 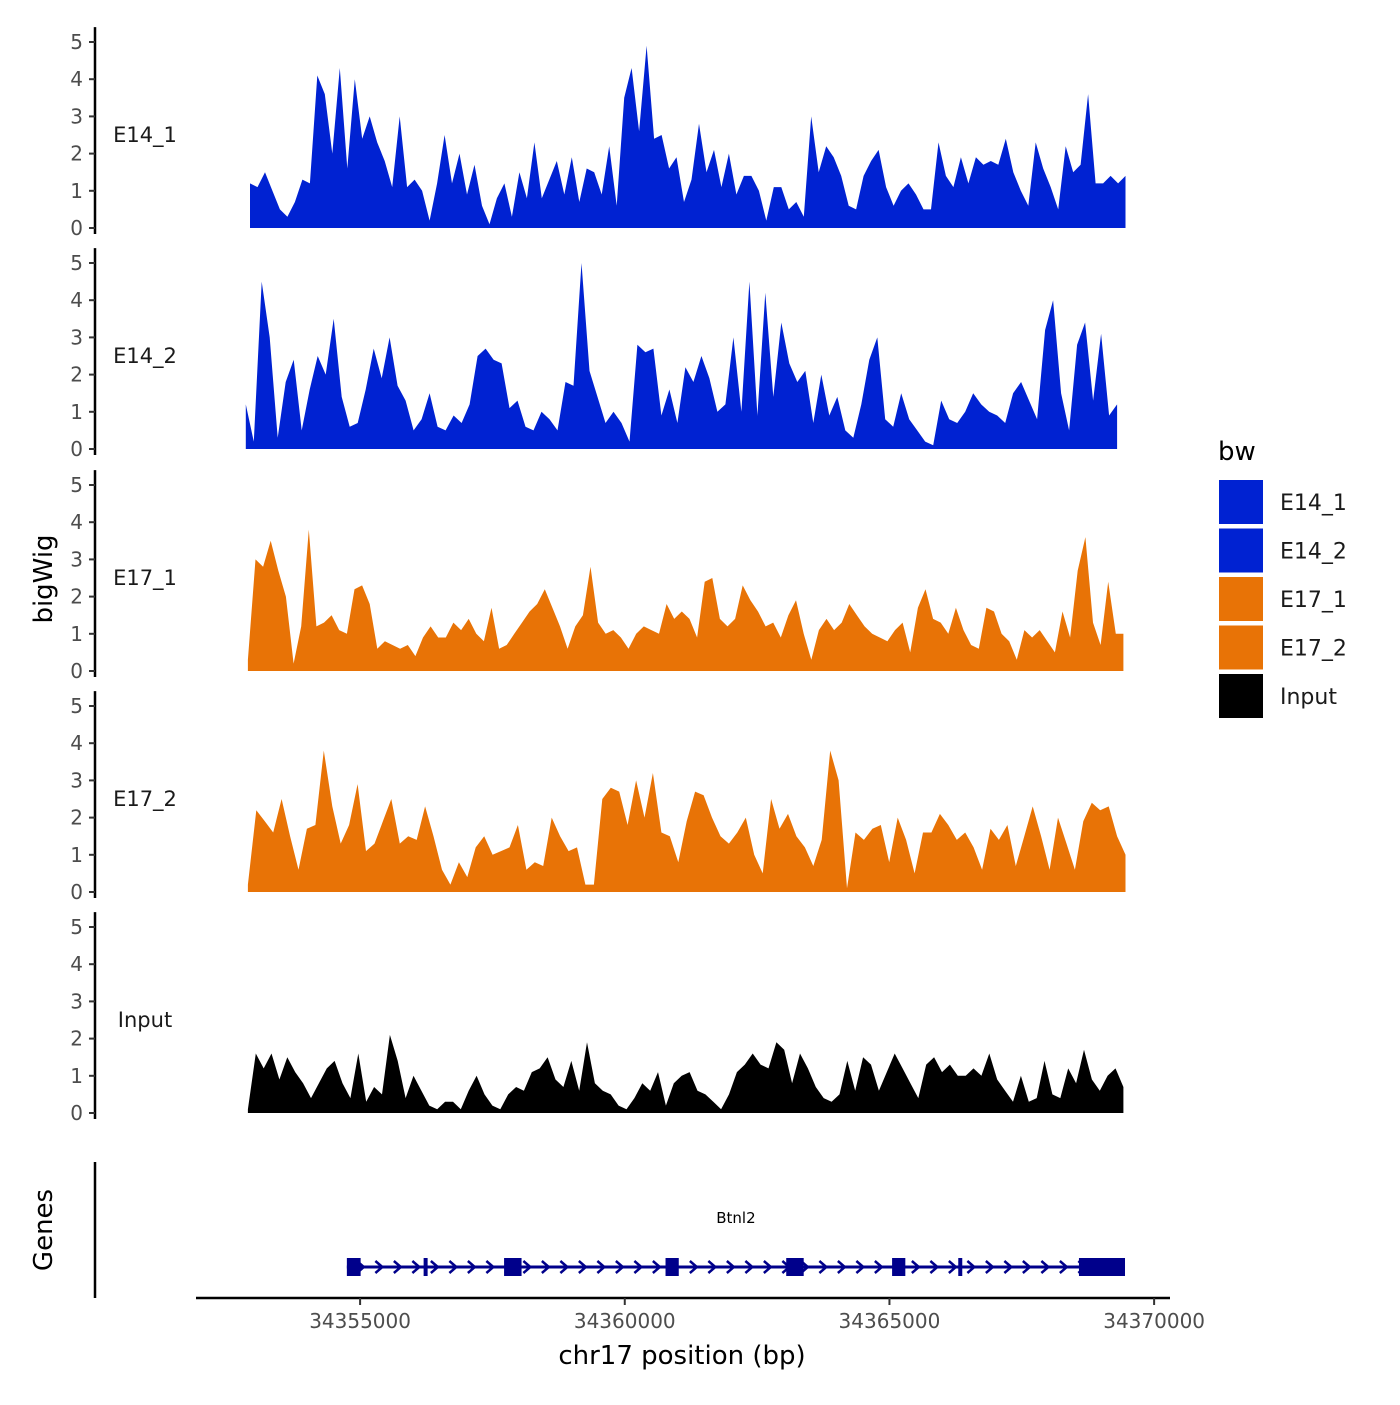 I want to click on x-axis-title: chr17 position (bp), so click(x=681, y=1356).